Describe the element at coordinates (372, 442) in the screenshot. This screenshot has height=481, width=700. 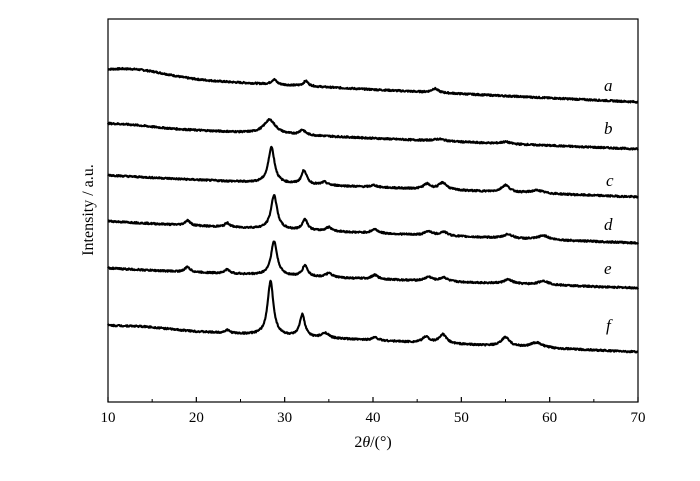
I see `x-axis-label: 2θ/(°)` at that location.